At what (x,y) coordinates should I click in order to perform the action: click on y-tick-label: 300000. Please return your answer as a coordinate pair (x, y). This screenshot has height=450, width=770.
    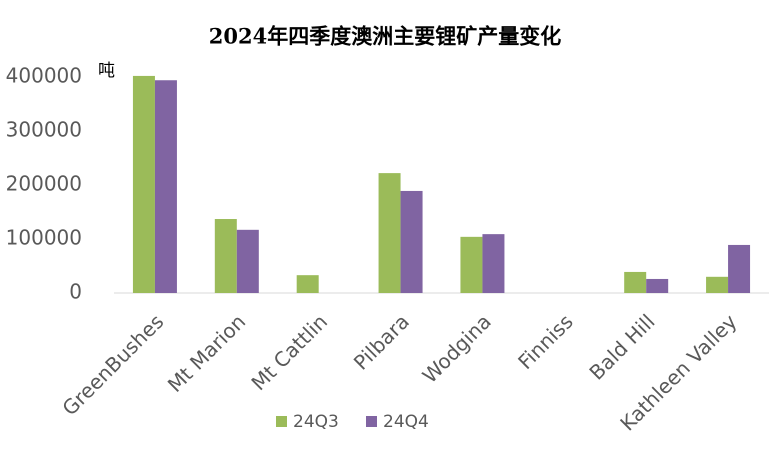
    Looking at the image, I should click on (44, 130).